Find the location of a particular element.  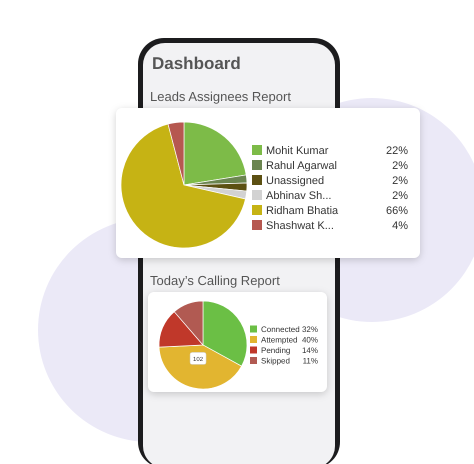

legend-label: Connected is located at coordinates (280, 329).